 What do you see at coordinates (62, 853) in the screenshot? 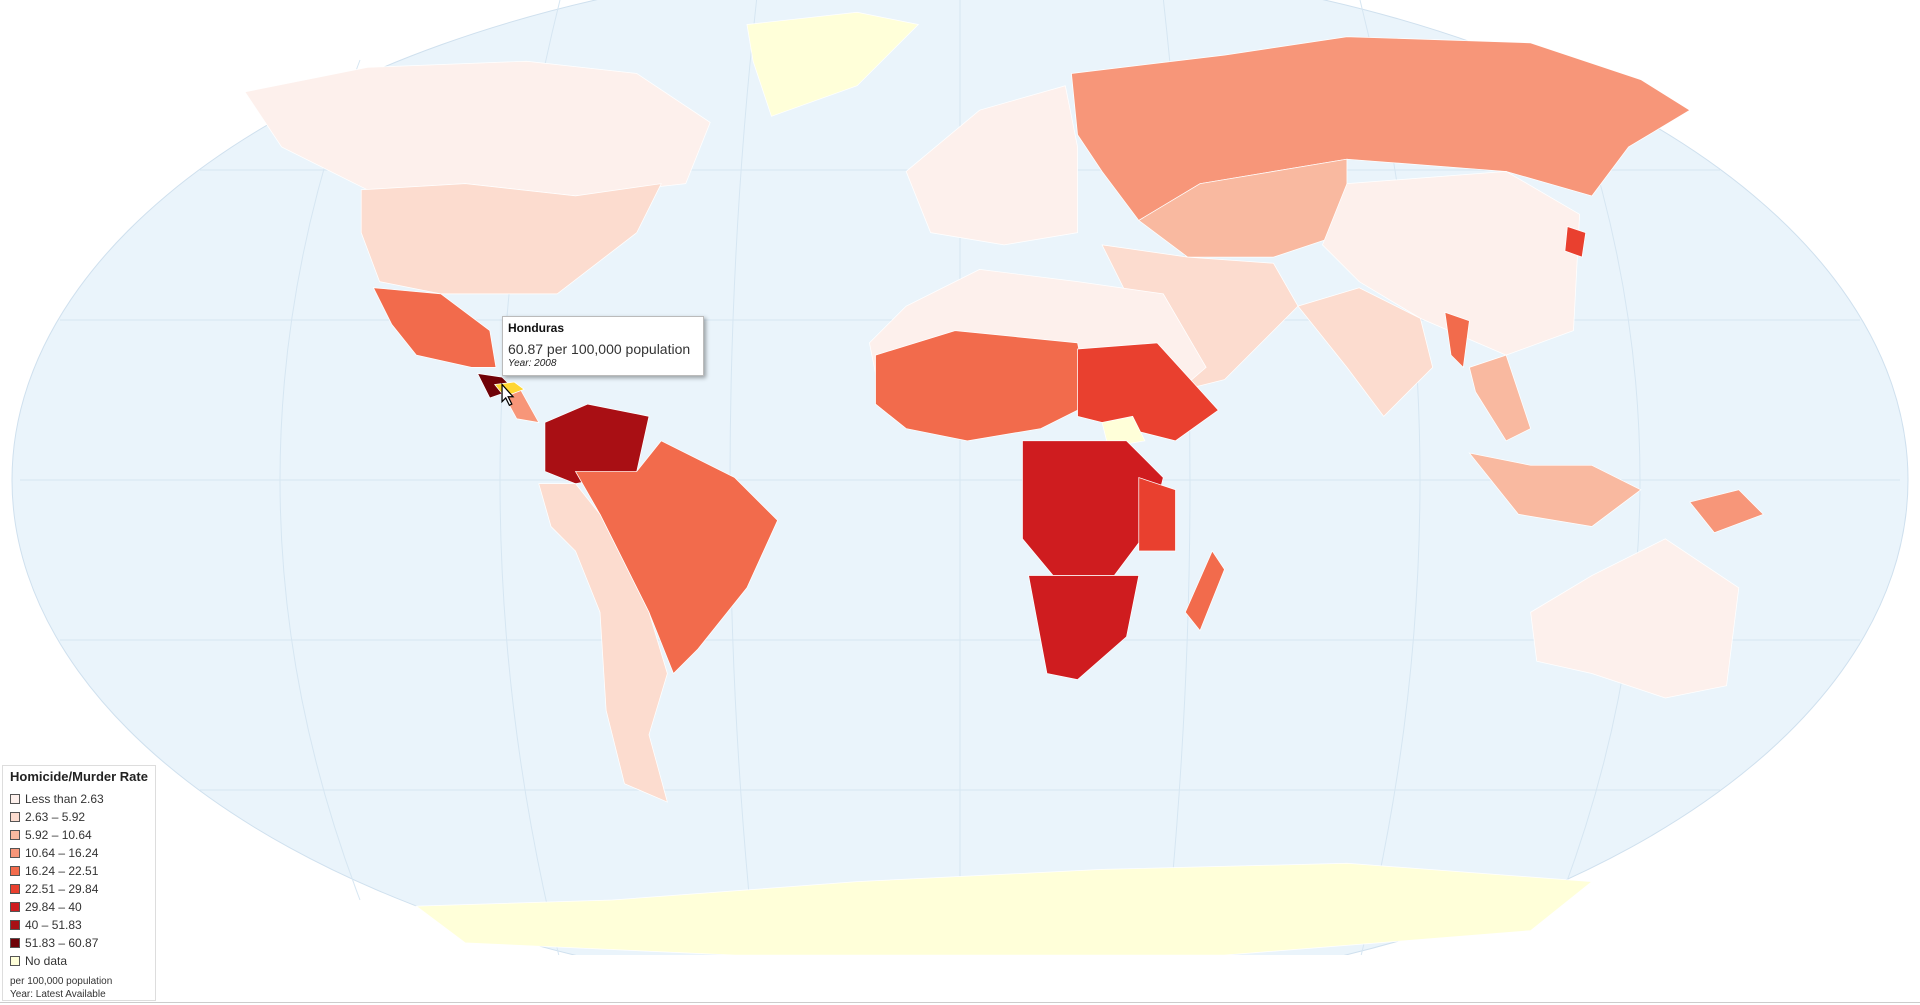
I see `legend-label: 10.64 – 16.24` at bounding box center [62, 853].